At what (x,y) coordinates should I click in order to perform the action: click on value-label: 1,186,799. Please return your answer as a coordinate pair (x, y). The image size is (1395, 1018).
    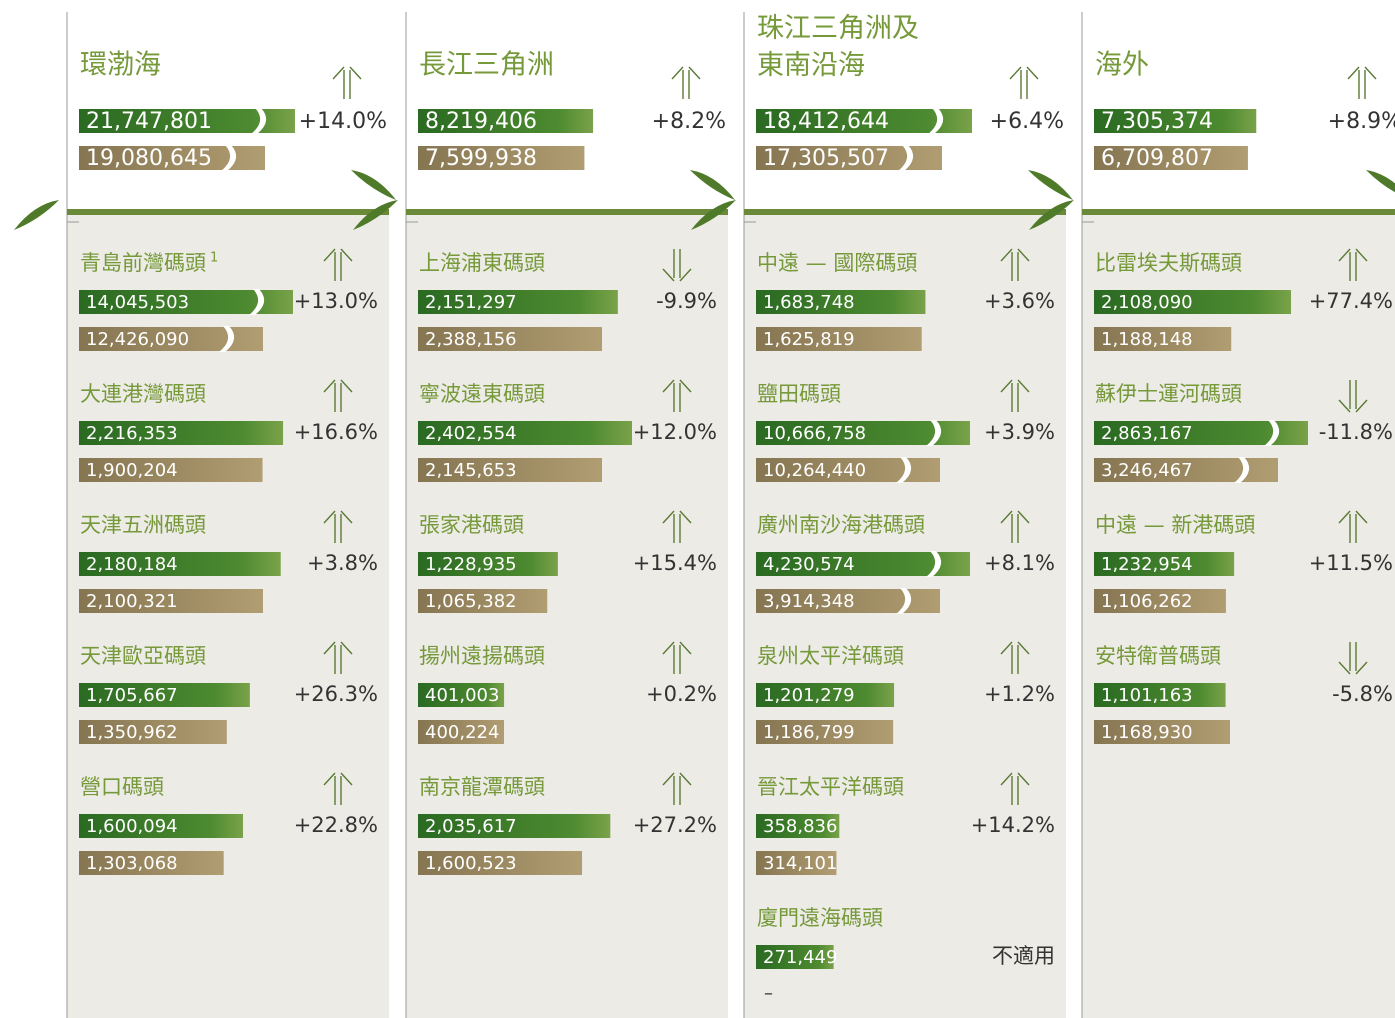
    Looking at the image, I should click on (809, 732).